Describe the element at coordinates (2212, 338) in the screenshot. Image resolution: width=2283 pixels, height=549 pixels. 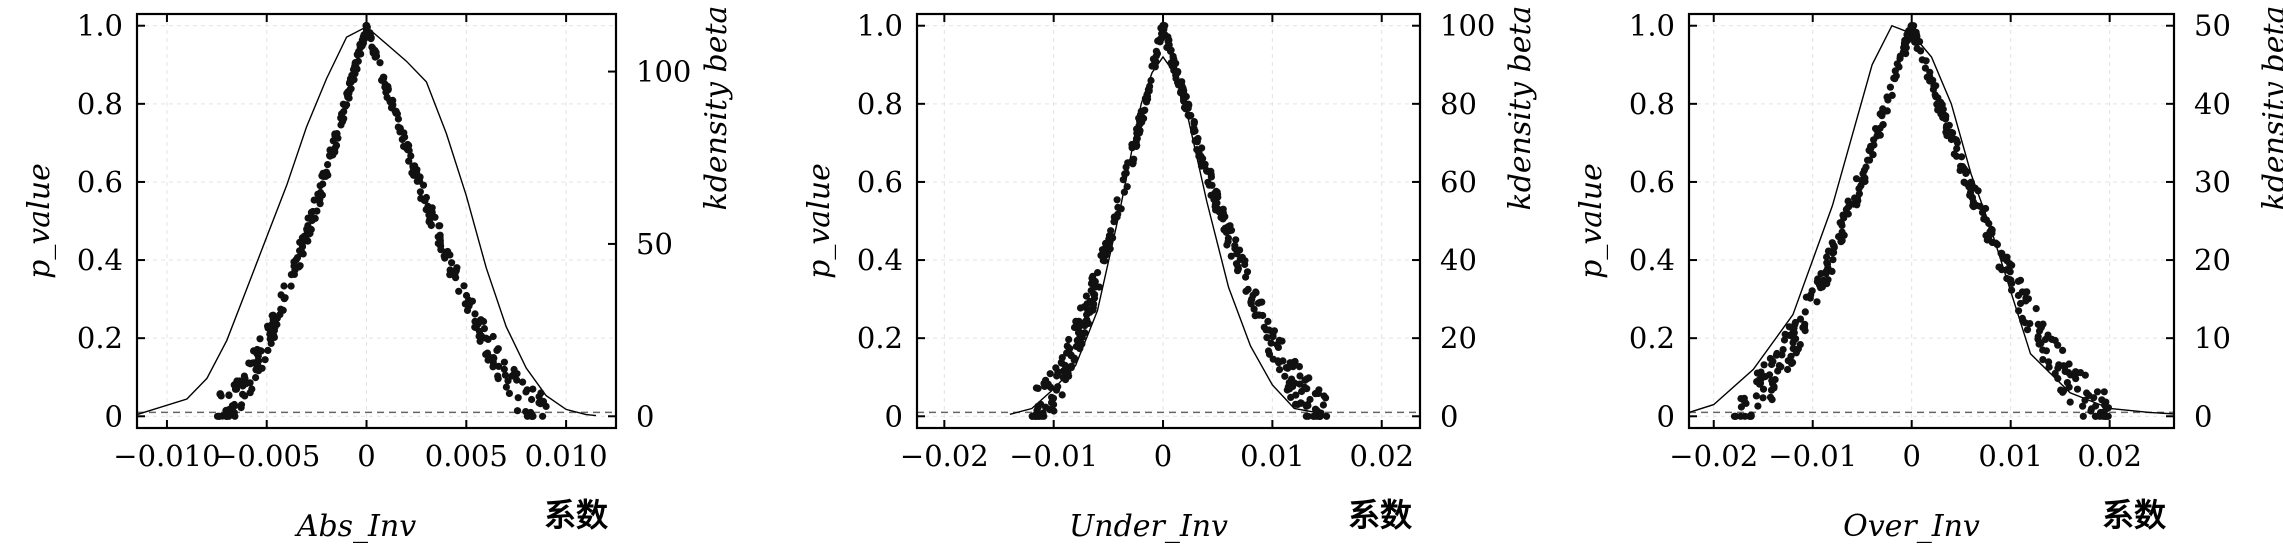
I see `y2-tick-label: 10` at that location.